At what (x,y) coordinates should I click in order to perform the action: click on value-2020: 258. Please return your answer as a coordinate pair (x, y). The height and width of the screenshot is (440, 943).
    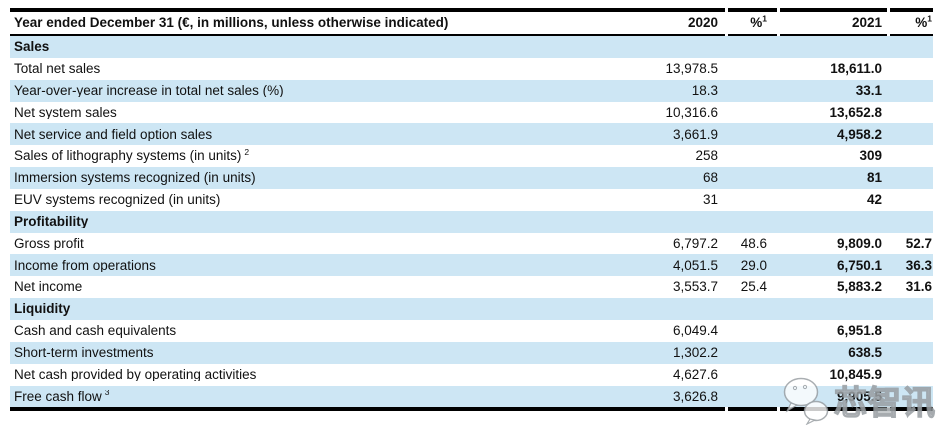
    Looking at the image, I should click on (706, 156).